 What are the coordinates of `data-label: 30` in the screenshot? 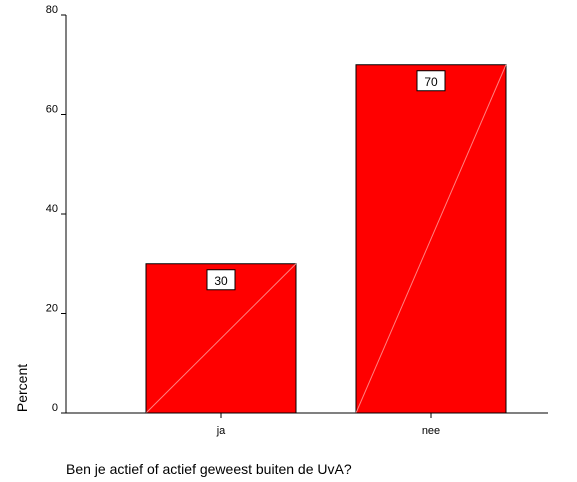 It's located at (221, 281).